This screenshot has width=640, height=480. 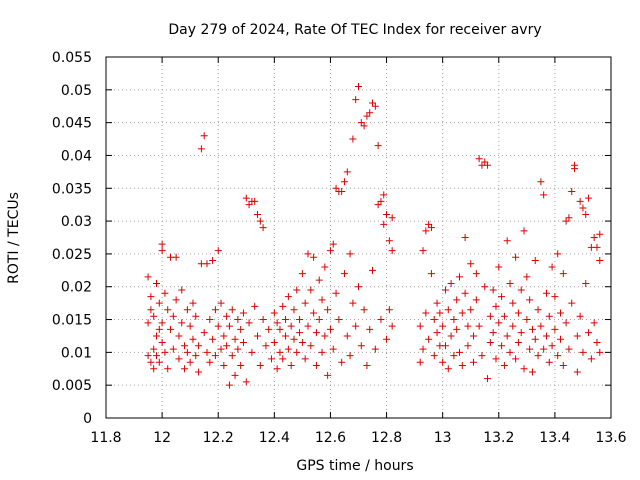 What do you see at coordinates (610, 438) in the screenshot?
I see `x-tick-label: 13.6` at bounding box center [610, 438].